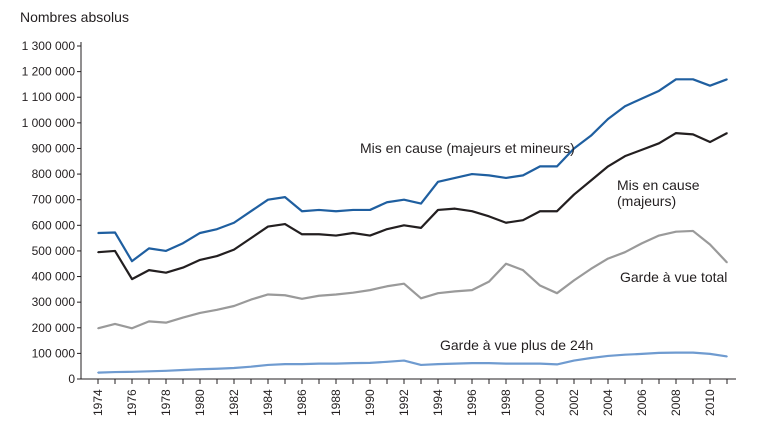 The image size is (771, 437). I want to click on x-tick-label: 1982, so click(234, 402).